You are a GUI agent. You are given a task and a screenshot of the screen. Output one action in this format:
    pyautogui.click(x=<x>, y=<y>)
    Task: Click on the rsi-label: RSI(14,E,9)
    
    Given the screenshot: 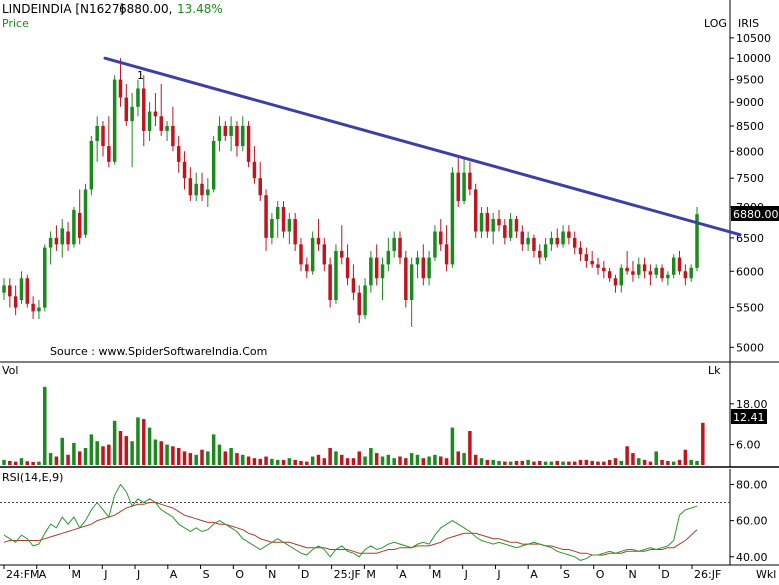 What is the action you would take?
    pyautogui.click(x=32, y=477)
    